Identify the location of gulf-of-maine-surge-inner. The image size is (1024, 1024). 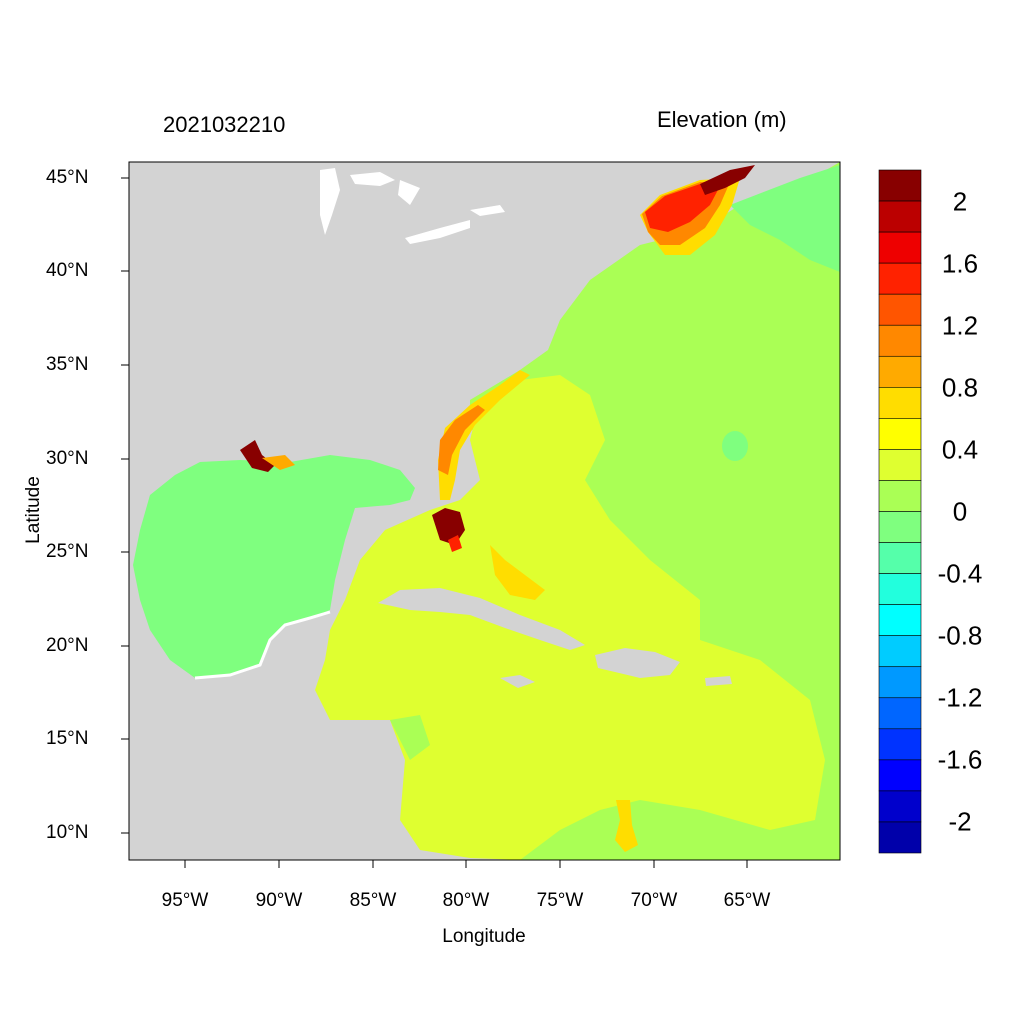
(682, 208).